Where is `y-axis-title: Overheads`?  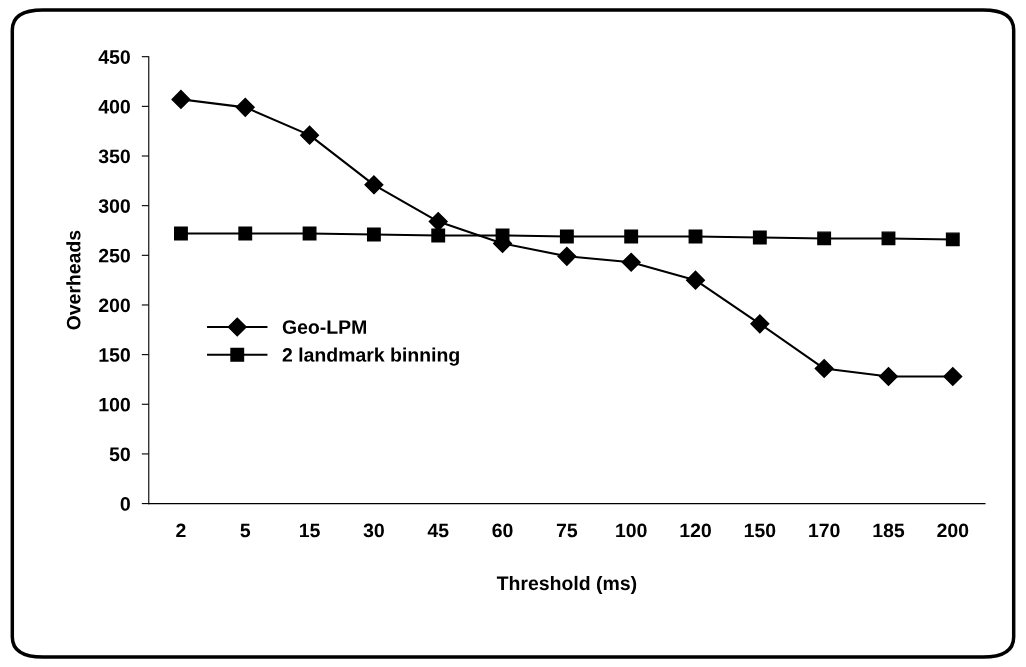
y-axis-title: Overheads is located at coordinates (73, 280).